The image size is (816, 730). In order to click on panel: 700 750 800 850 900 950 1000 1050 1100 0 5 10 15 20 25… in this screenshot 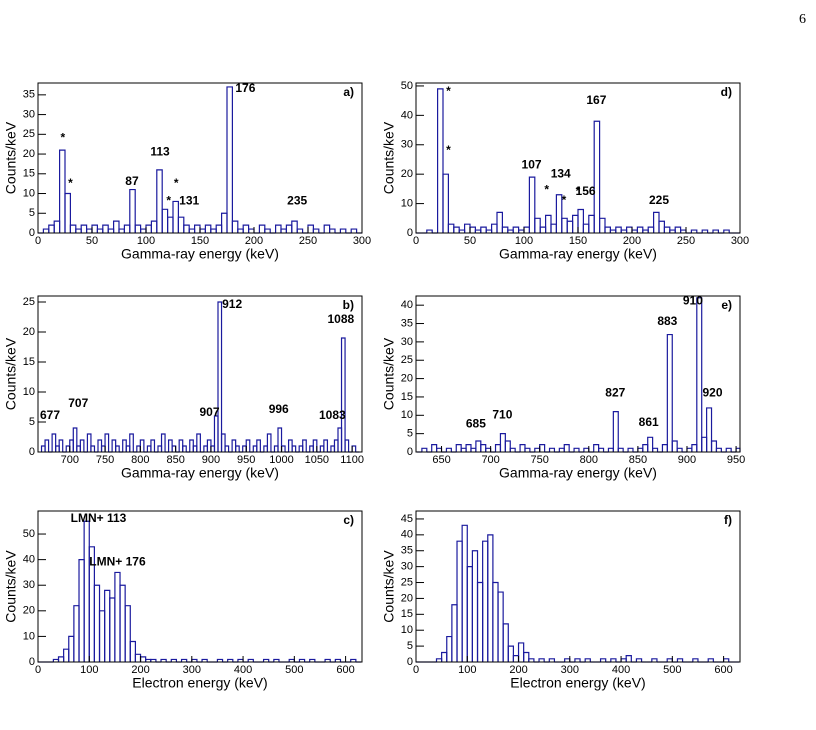, I will do `click(183, 388)`.